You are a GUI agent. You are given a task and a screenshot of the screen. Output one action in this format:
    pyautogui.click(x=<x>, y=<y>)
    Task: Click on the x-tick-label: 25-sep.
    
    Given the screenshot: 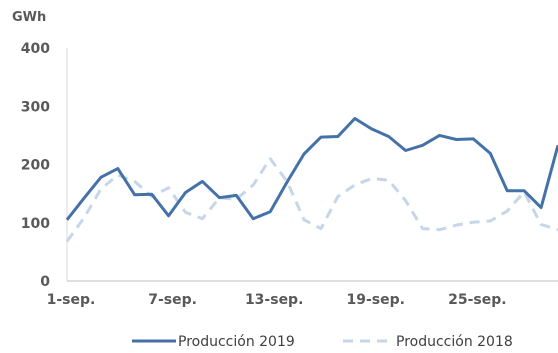 What is the action you would take?
    pyautogui.click(x=477, y=300)
    